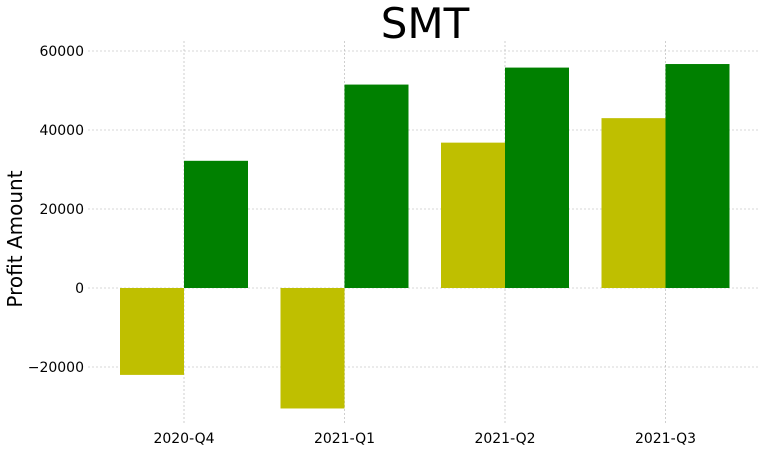 This screenshot has height=452, width=766. What do you see at coordinates (312, 348) in the screenshot?
I see `bar-series-1-2021-Q1` at bounding box center [312, 348].